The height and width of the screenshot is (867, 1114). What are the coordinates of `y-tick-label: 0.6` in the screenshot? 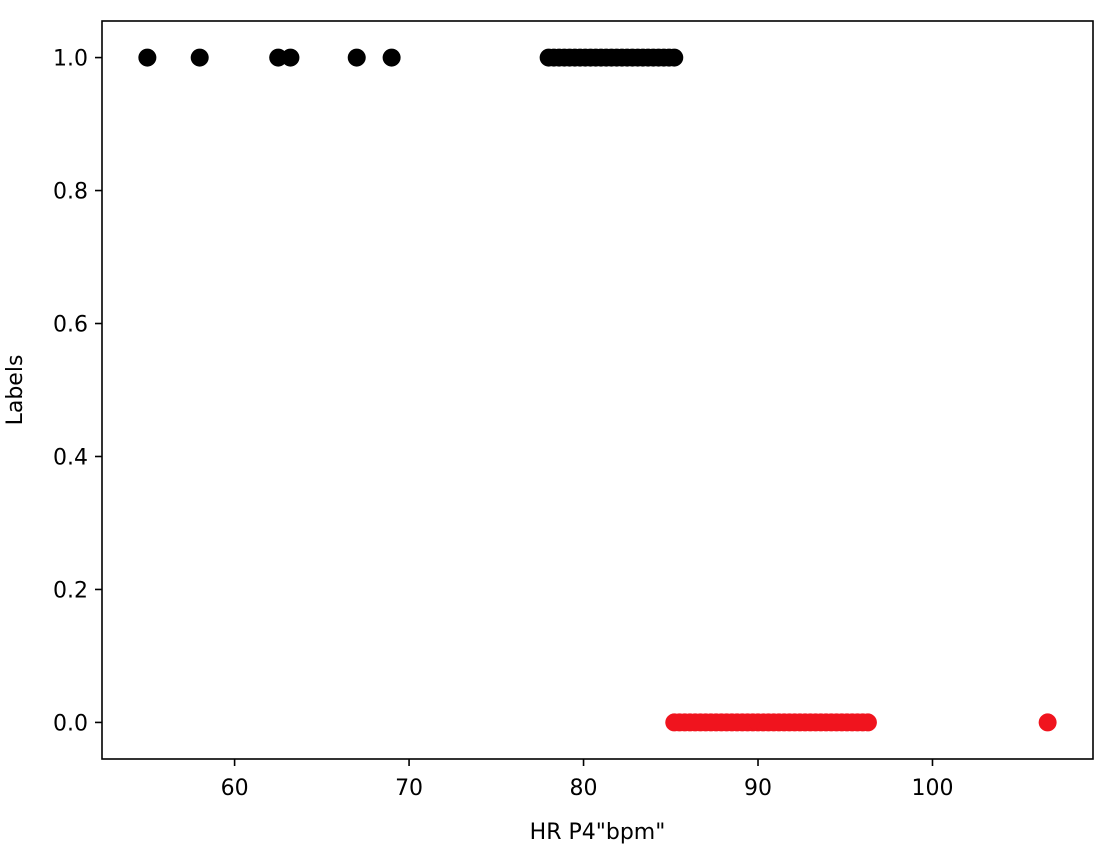 It's located at (70, 325).